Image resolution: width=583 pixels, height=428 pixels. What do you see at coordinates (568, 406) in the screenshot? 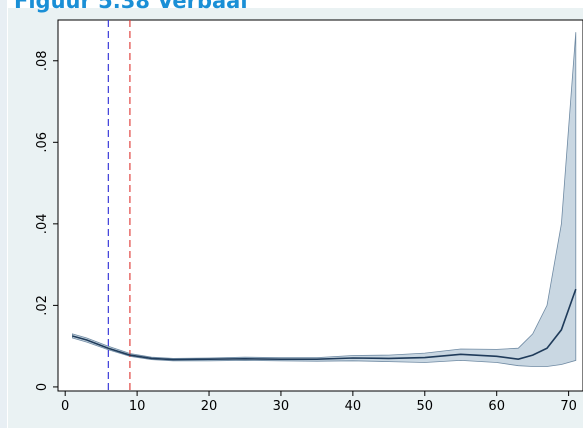
I see `x-tick-label: 70` at bounding box center [568, 406].